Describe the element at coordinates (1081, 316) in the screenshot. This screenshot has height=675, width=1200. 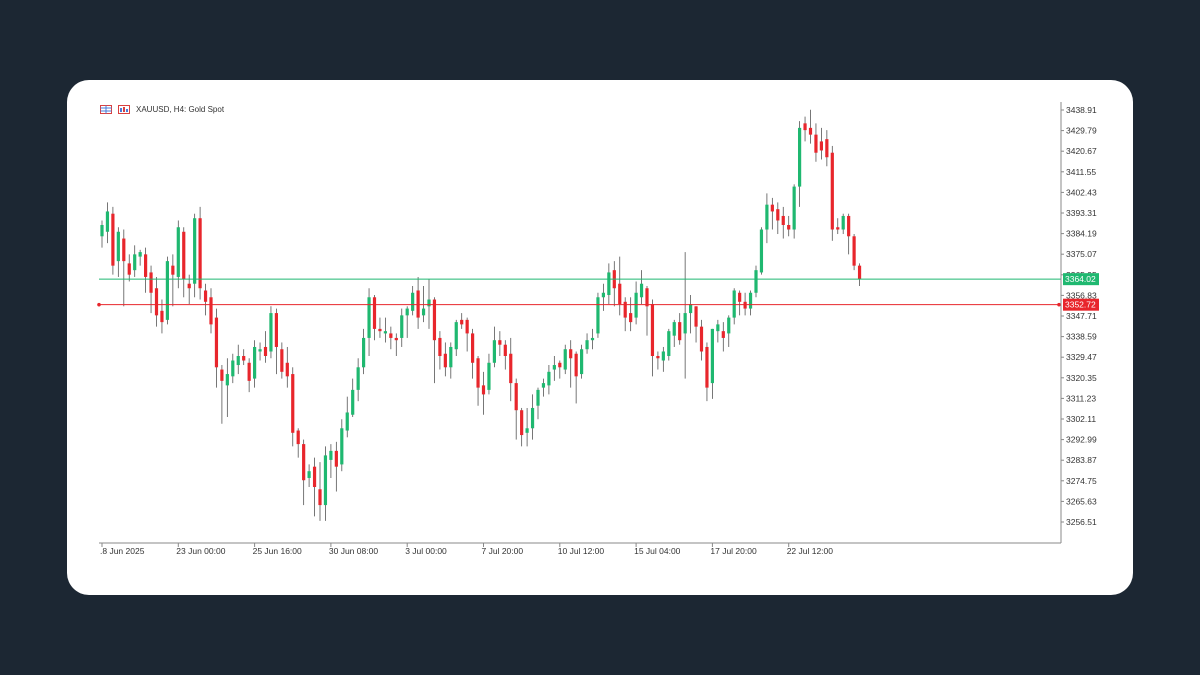
I see `y-tick-label: 3347.71` at that location.